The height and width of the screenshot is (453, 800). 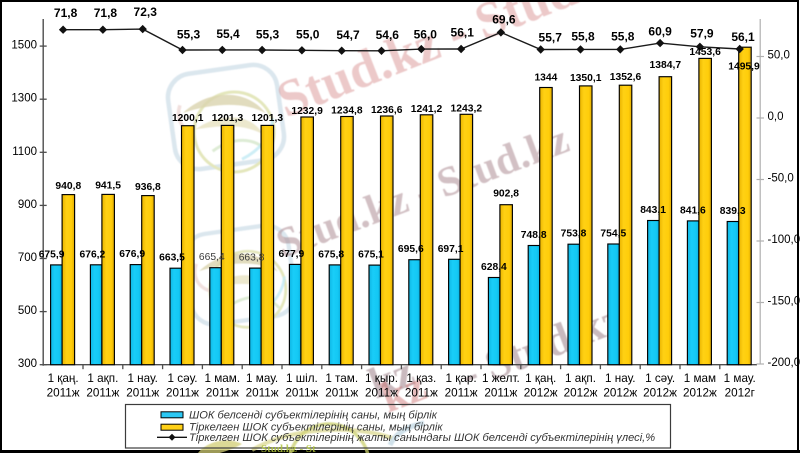 What do you see at coordinates (388, 35) in the screenshot?
I see `svg-text: 54,6` at bounding box center [388, 35].